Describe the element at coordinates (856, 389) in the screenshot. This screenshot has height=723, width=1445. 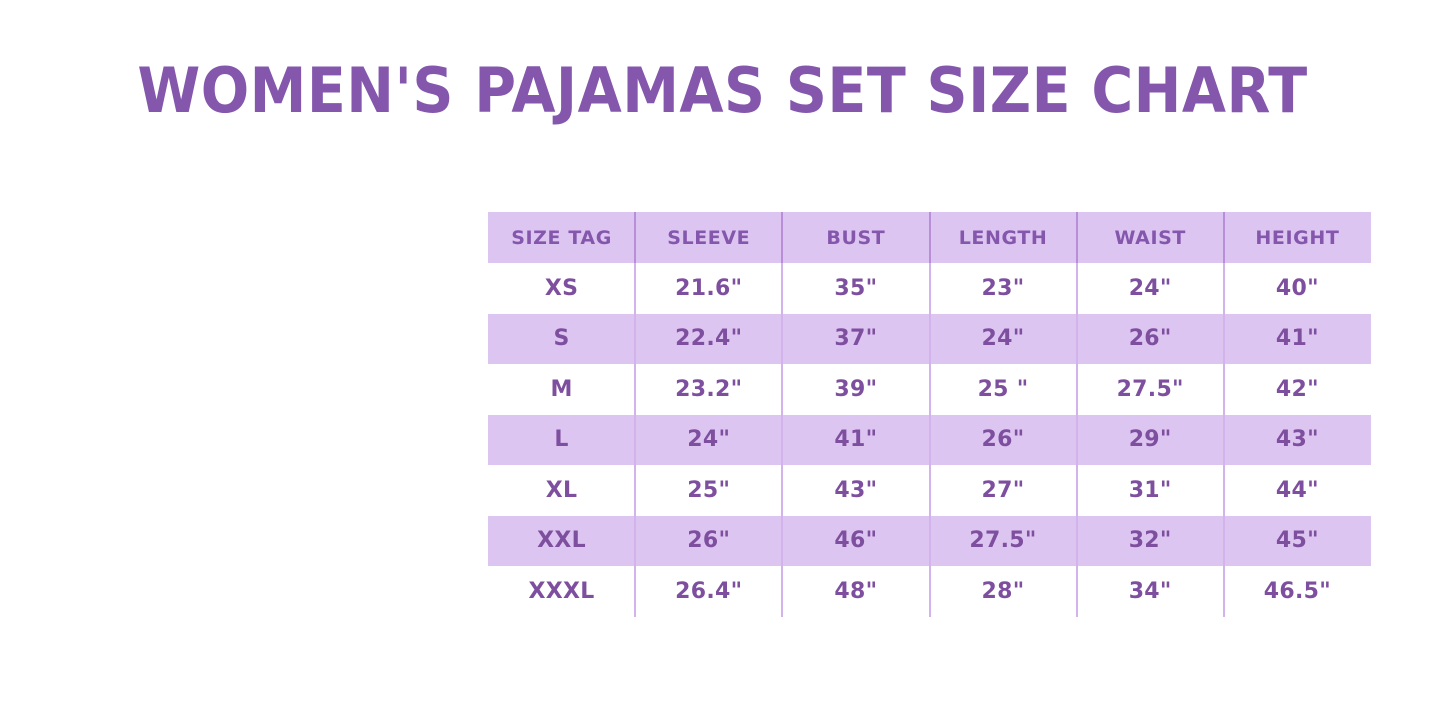
I see `cell-bust: 39"` at that location.